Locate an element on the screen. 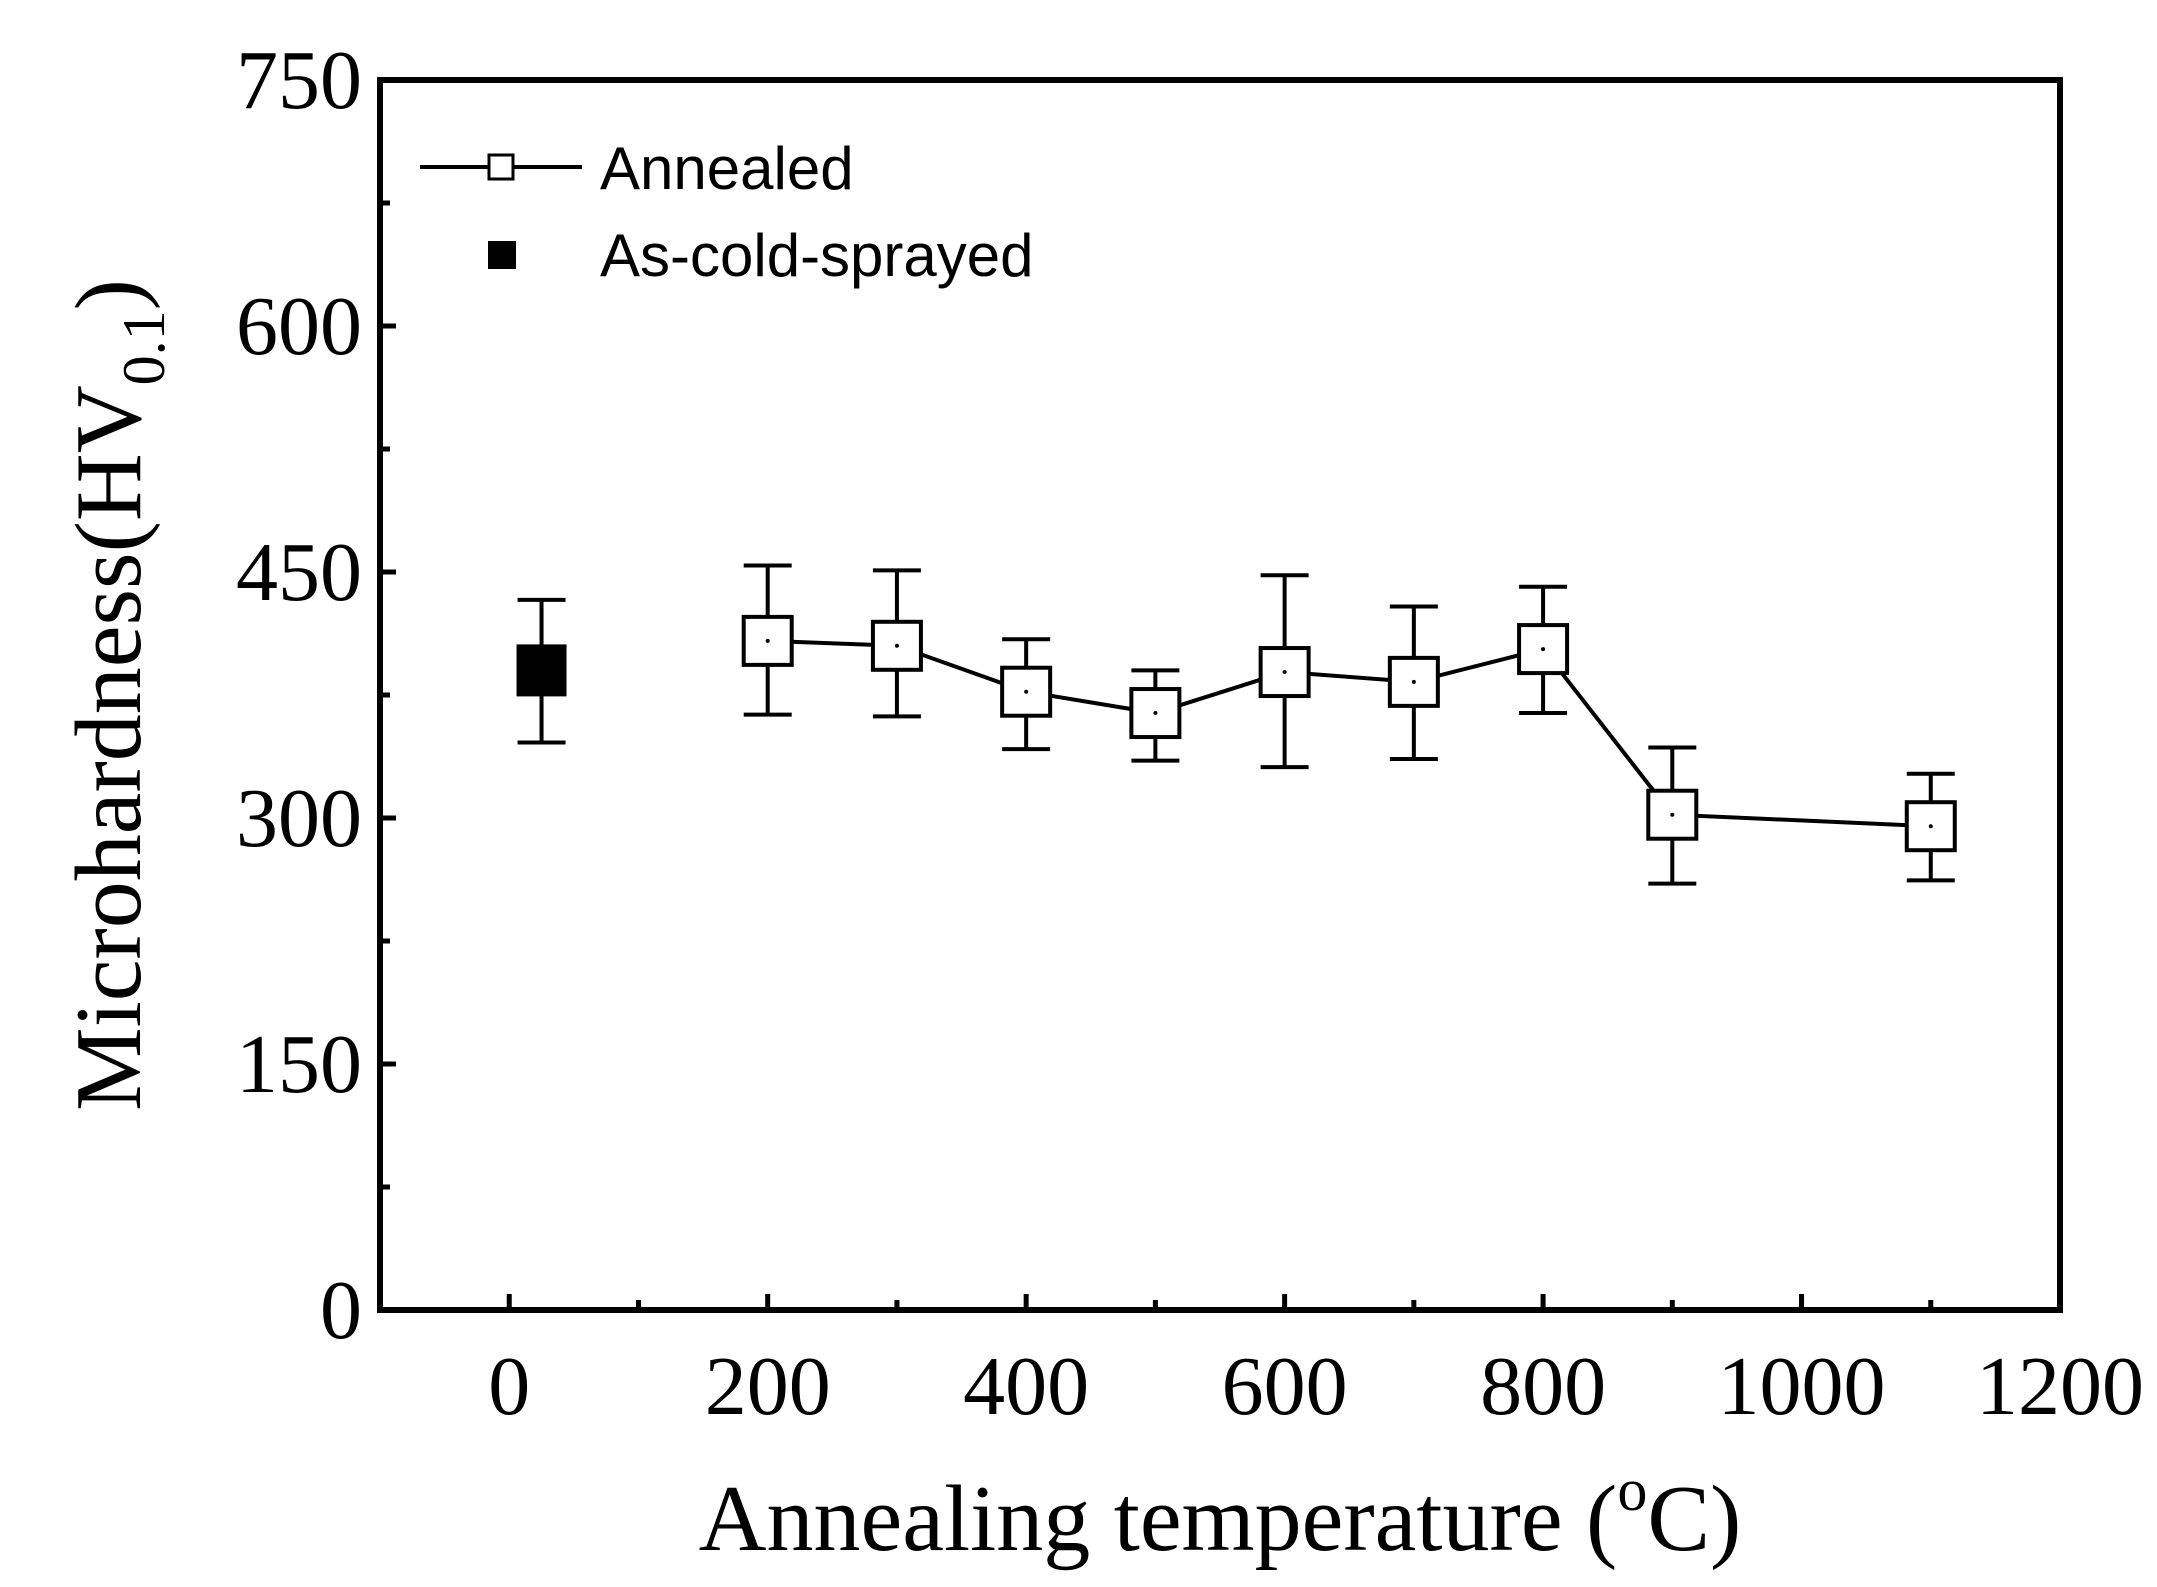  legend-as-cold-sprayed-label: As-cold-sprayed is located at coordinates (817, 255).